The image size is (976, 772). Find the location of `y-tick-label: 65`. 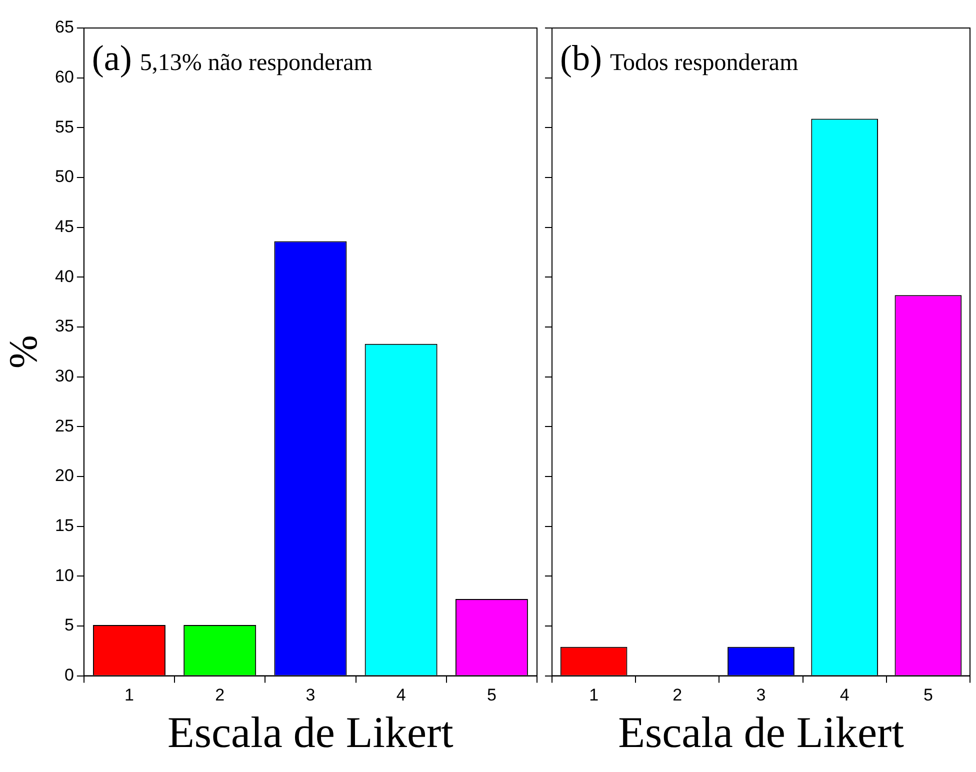

y-tick-label: 65 is located at coordinates (64, 27).